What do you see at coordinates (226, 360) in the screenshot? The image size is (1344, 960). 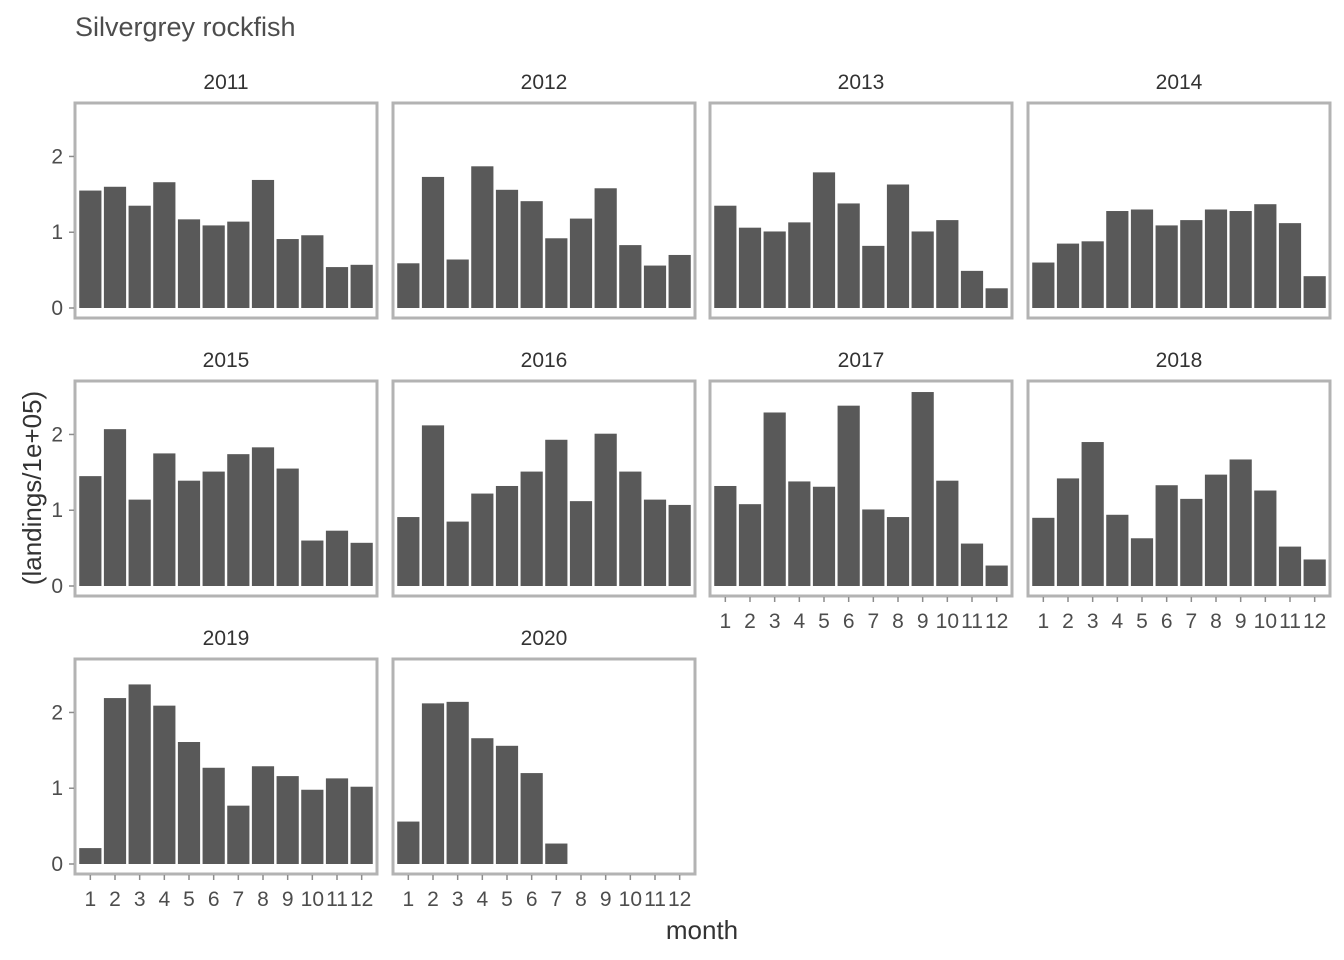 I see `facet-strip-label: 2015` at bounding box center [226, 360].